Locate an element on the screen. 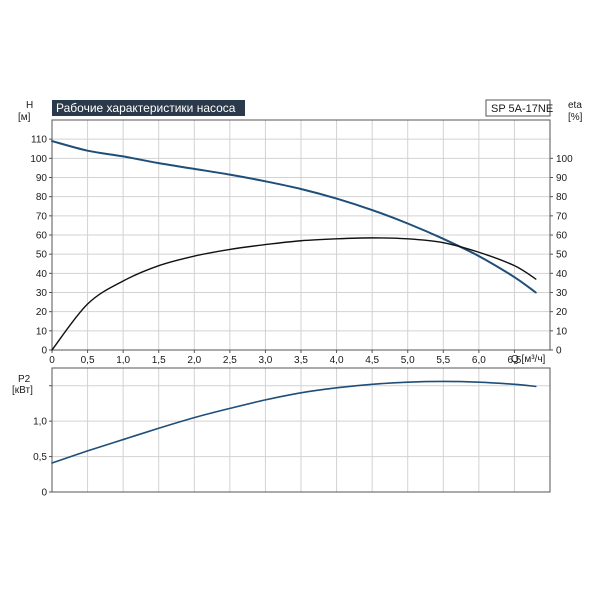 This screenshot has width=600, height=600. y2-tick-label: 70 is located at coordinates (562, 216).